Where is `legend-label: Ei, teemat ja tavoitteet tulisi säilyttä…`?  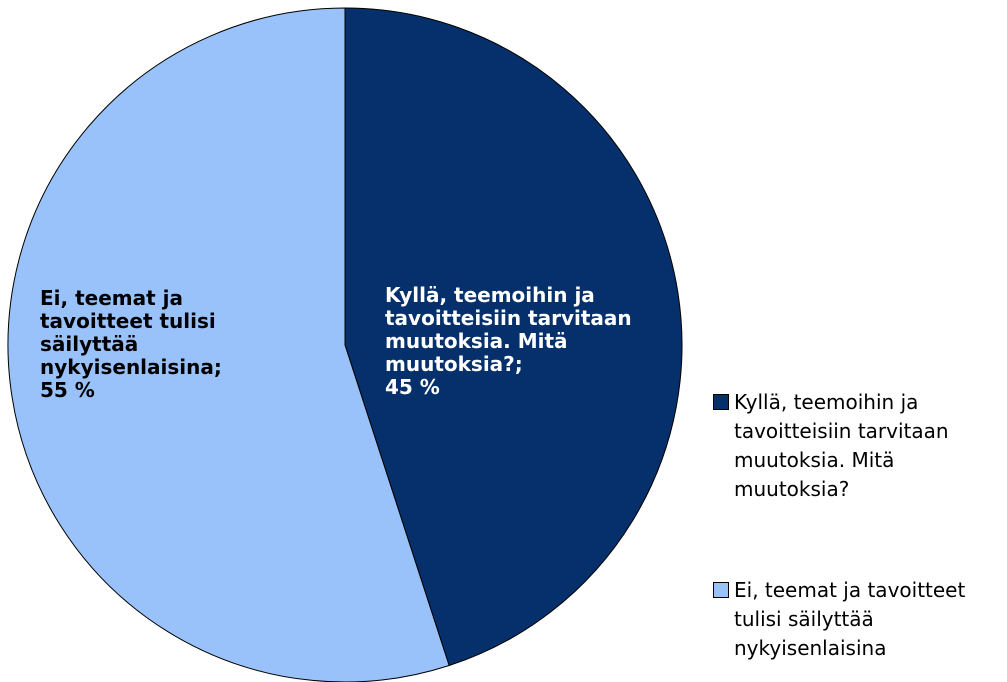
legend-label: Ei, teemat ja tavoitteet tulisi säilyttä… is located at coordinates (850, 619).